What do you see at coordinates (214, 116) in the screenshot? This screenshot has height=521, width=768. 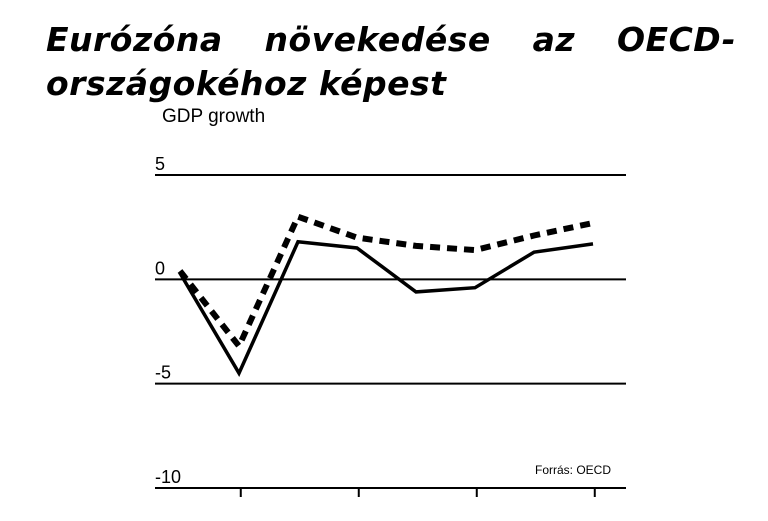 I see `y-axis-label: GDP growth` at bounding box center [214, 116].